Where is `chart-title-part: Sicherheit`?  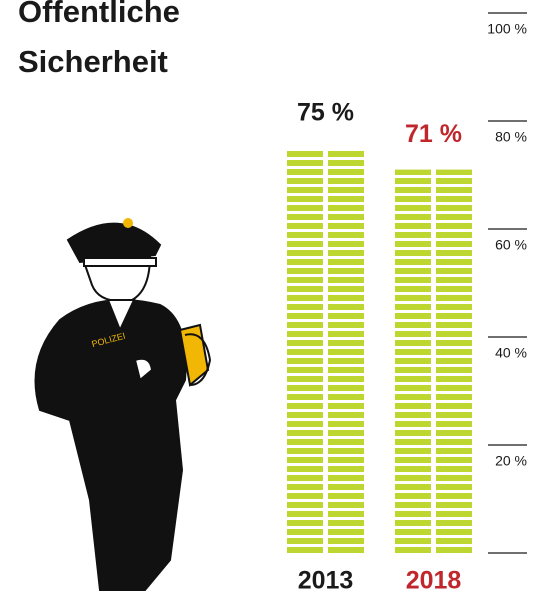
chart-title-part: Sicherheit is located at coordinates (93, 61).